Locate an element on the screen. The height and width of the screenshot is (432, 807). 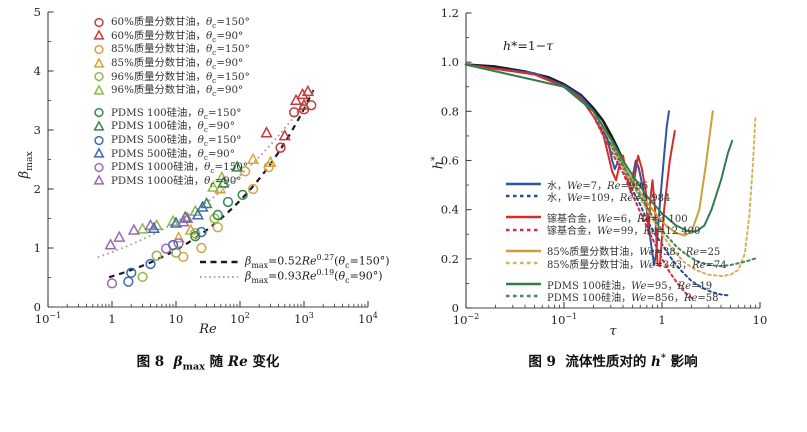
legend-item: 镓基合金，We=6，Re=3 100 is located at coordinates (616, 218).